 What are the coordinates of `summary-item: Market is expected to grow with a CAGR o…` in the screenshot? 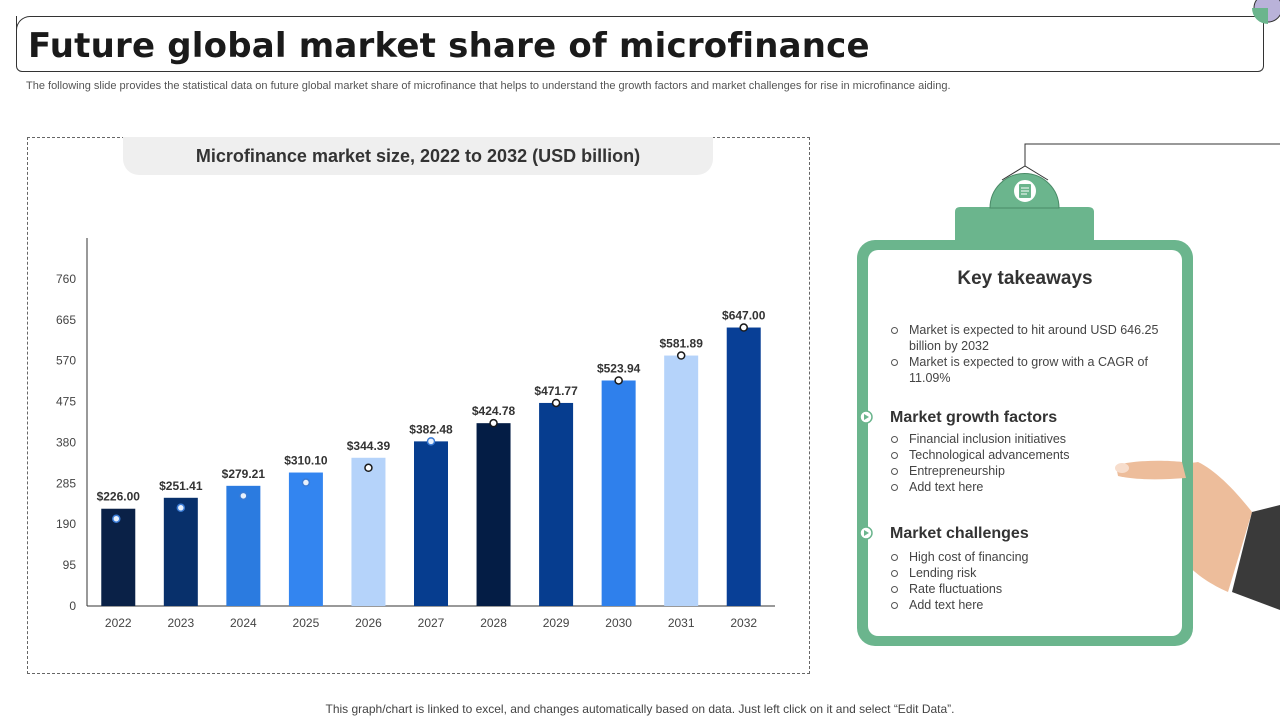 It's located at (1025, 370).